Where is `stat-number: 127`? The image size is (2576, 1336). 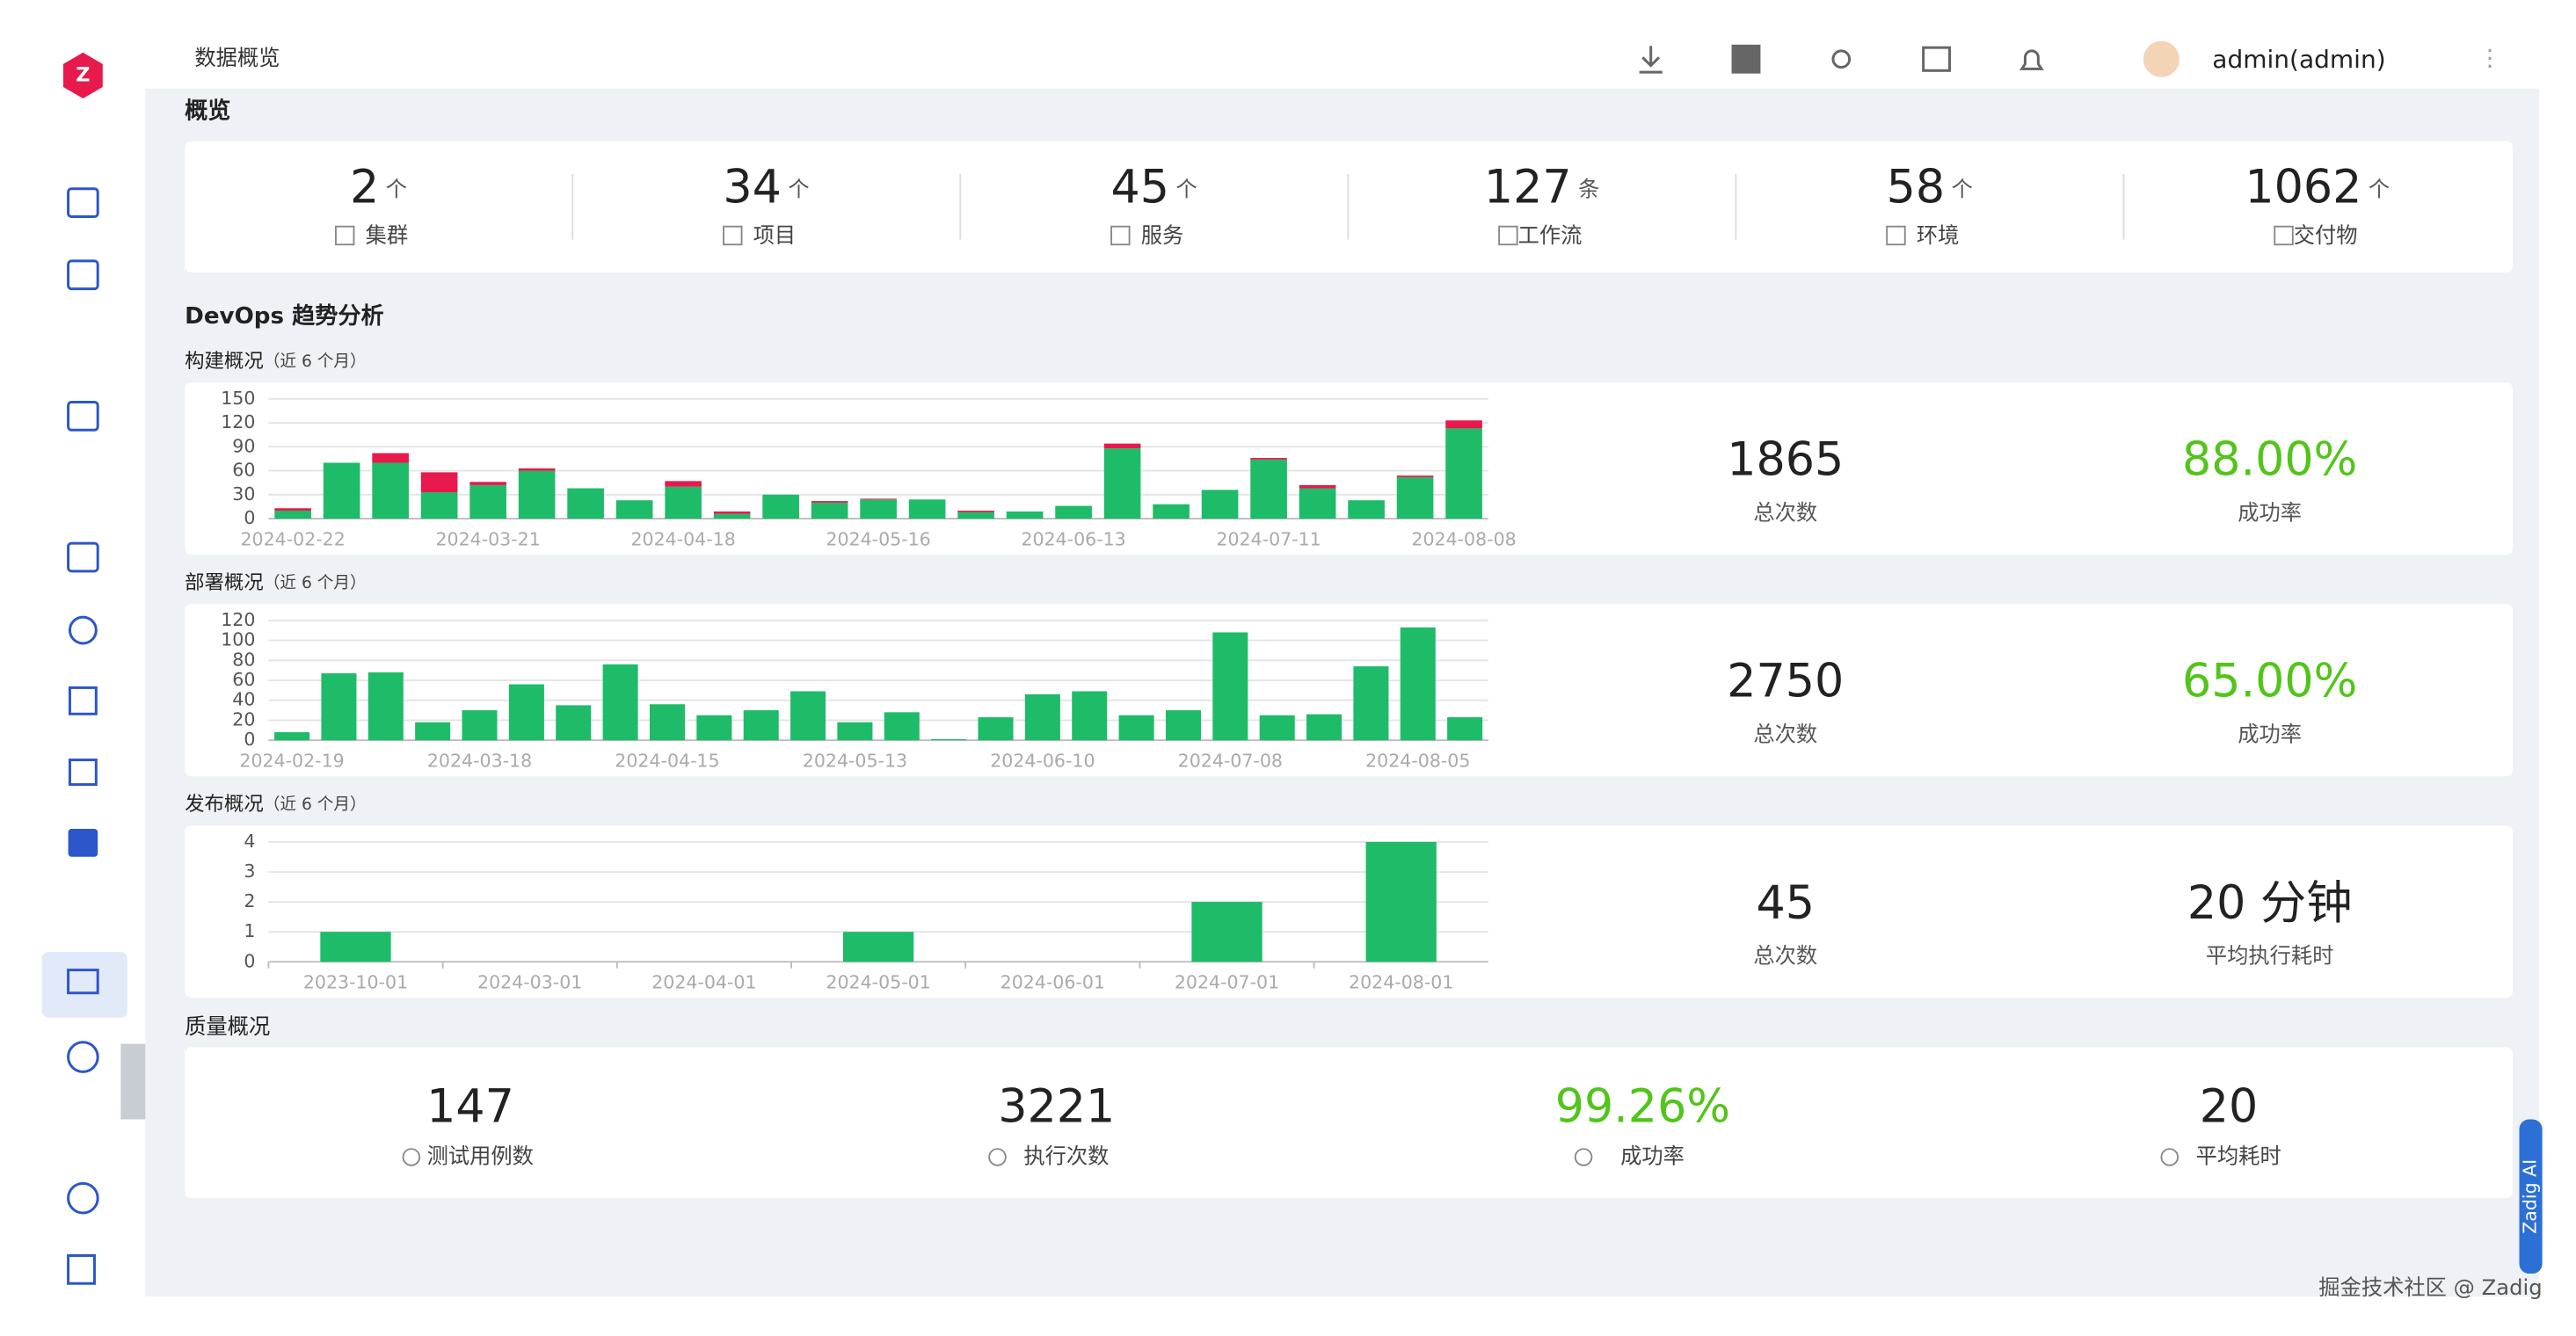
stat-number: 127 is located at coordinates (1528, 187).